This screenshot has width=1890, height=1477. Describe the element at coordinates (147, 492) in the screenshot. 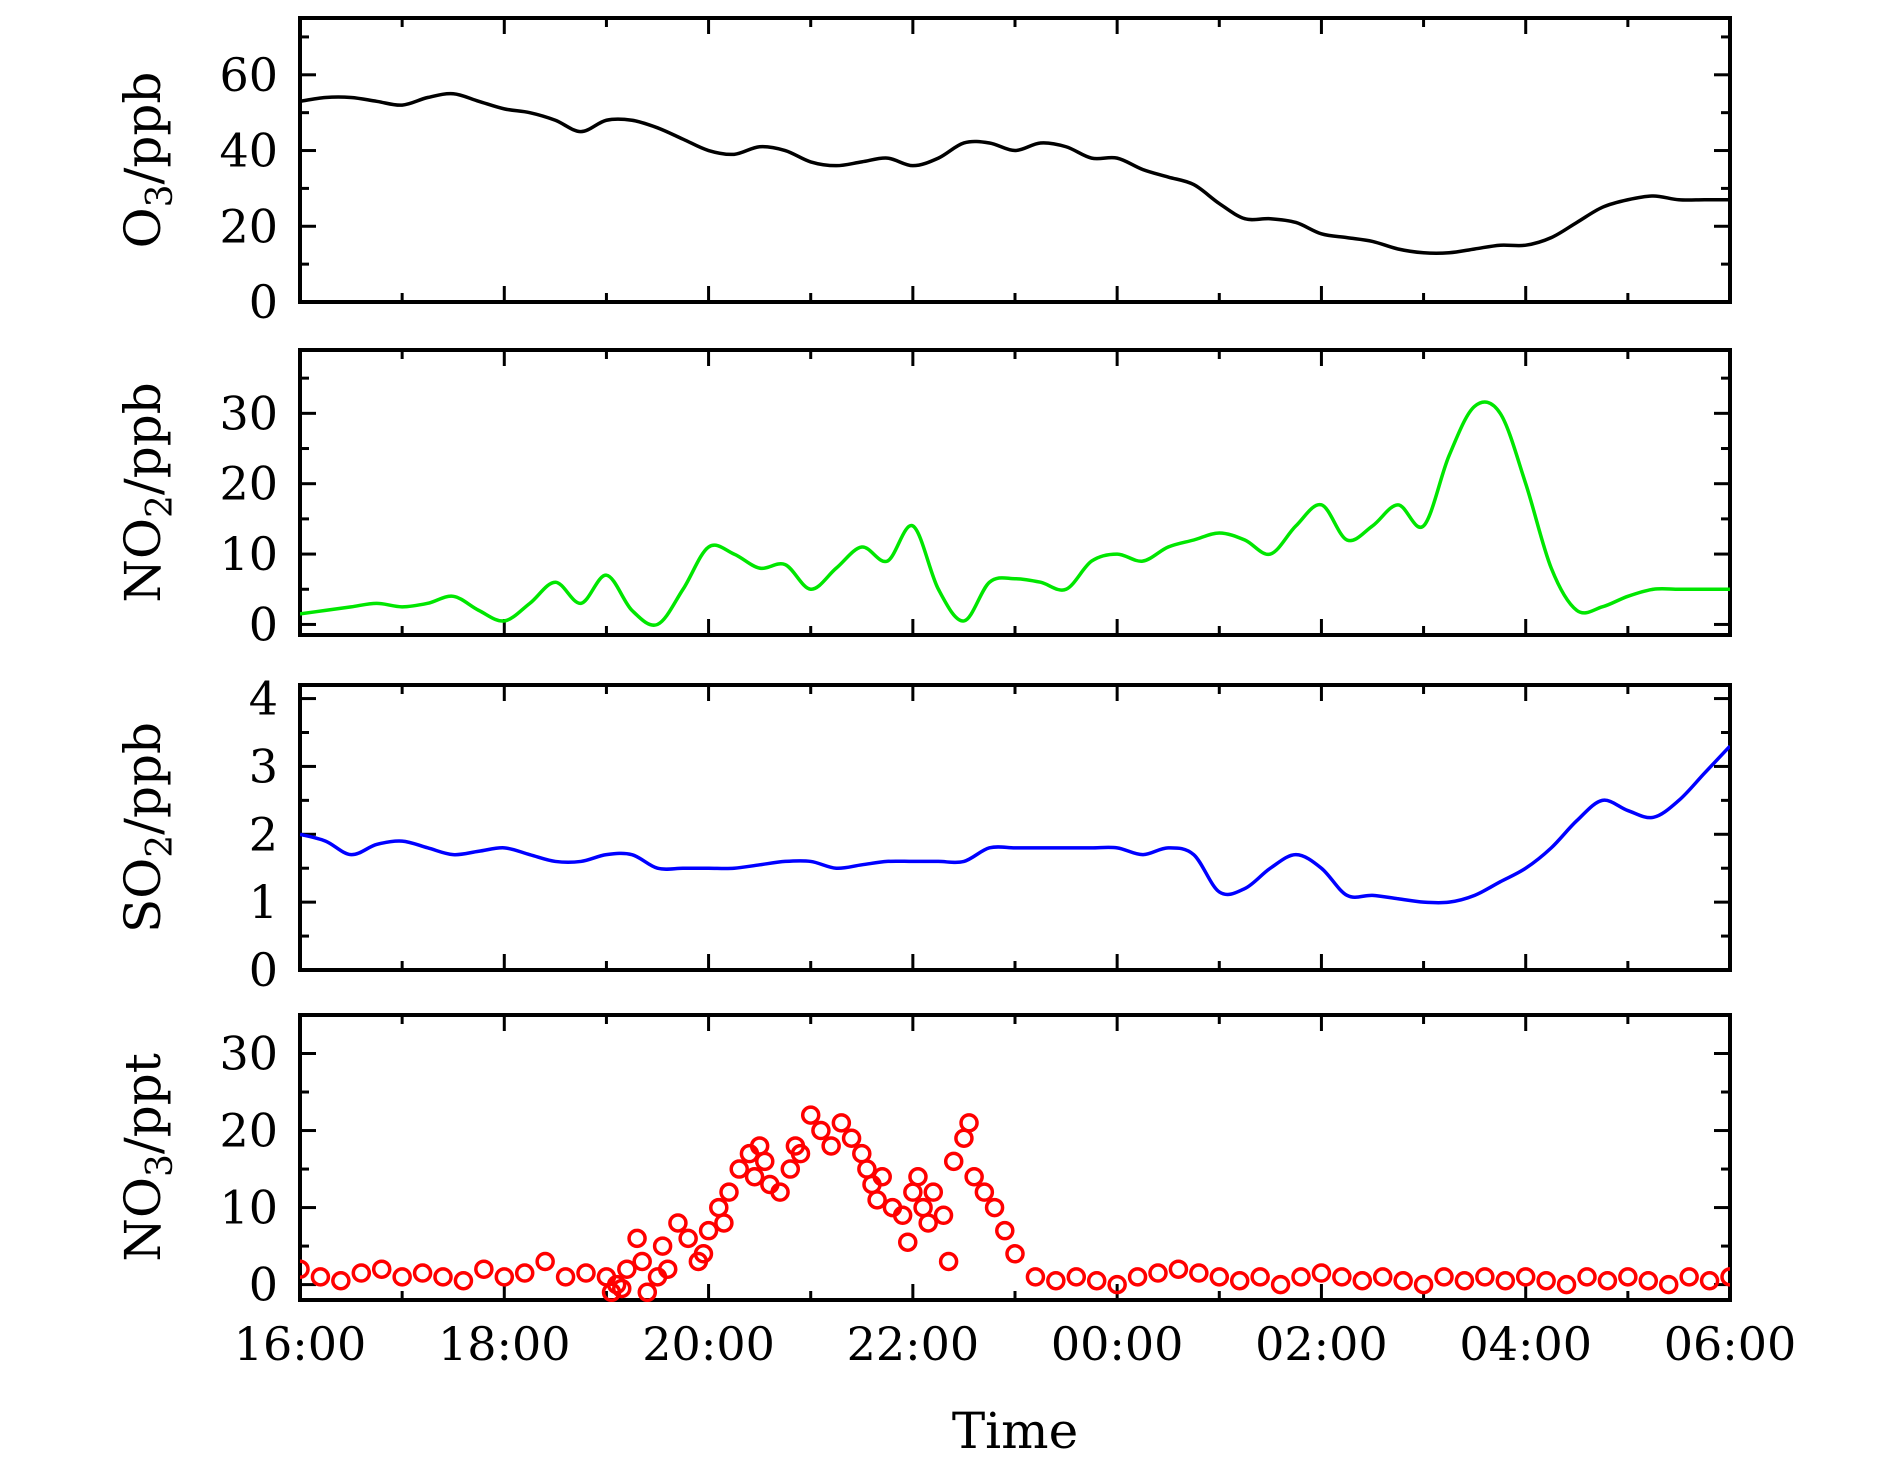

I see `y-axis-title: NO2/ppb` at that location.